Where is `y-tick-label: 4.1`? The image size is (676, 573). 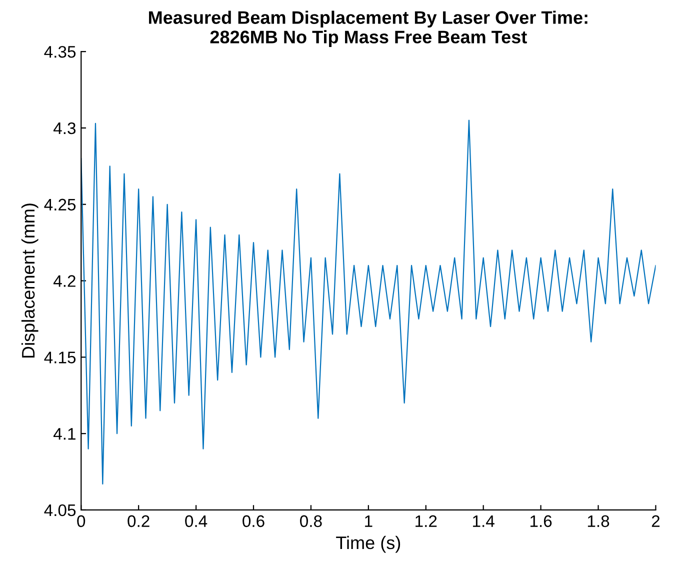 y-tick-label: 4.1 is located at coordinates (64, 434).